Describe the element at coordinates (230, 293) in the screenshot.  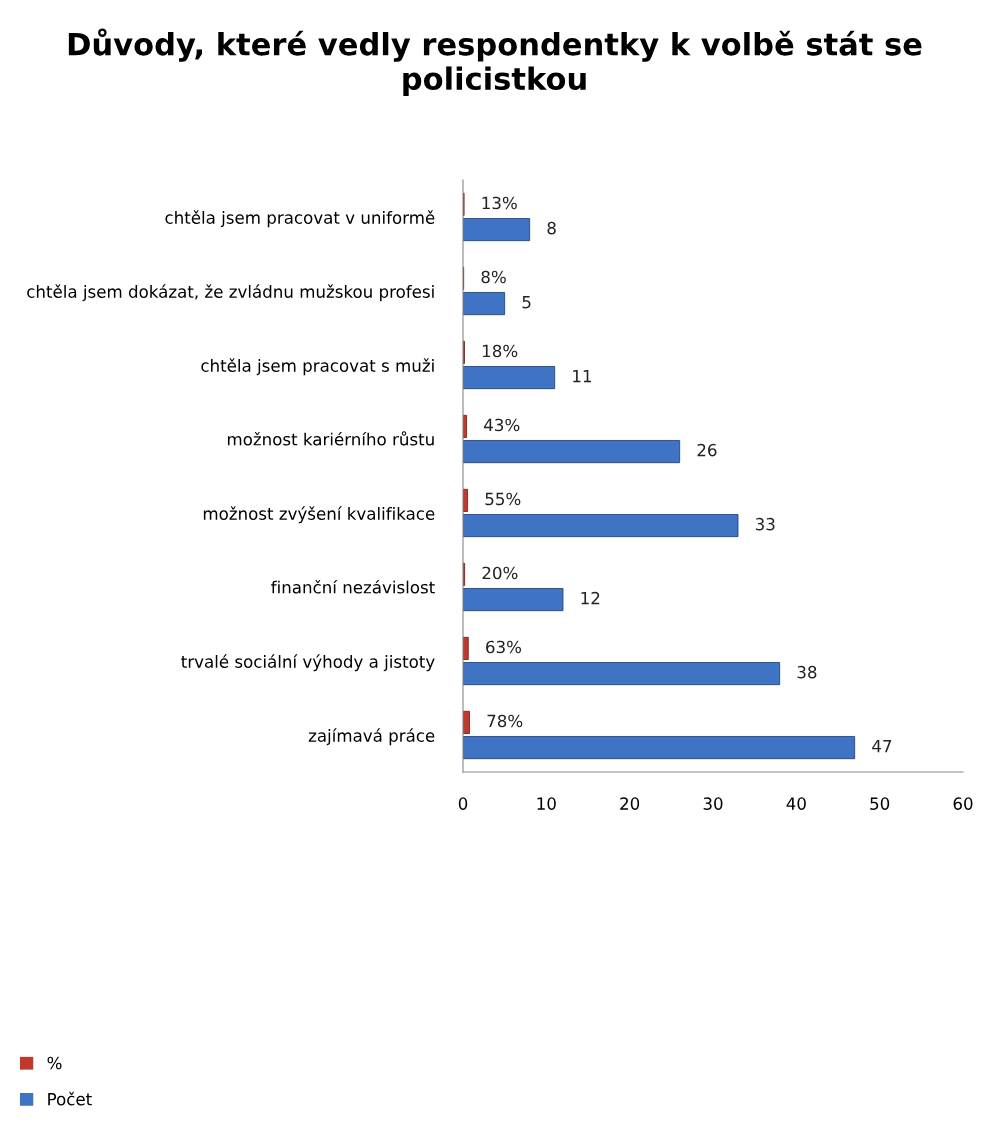
I see `y-tick-label: chtěla jsem dokázat, že zvládnu mužskou profesi` at that location.